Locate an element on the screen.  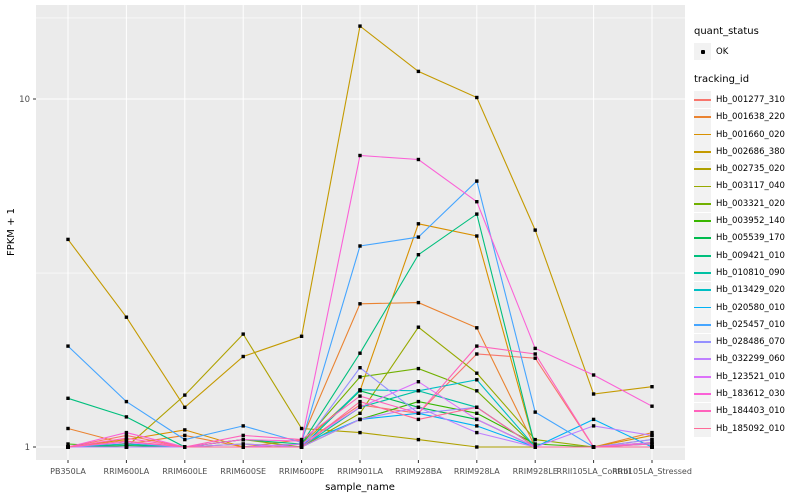
legend-title-tracking-id: tracking_id is located at coordinates (722, 80).